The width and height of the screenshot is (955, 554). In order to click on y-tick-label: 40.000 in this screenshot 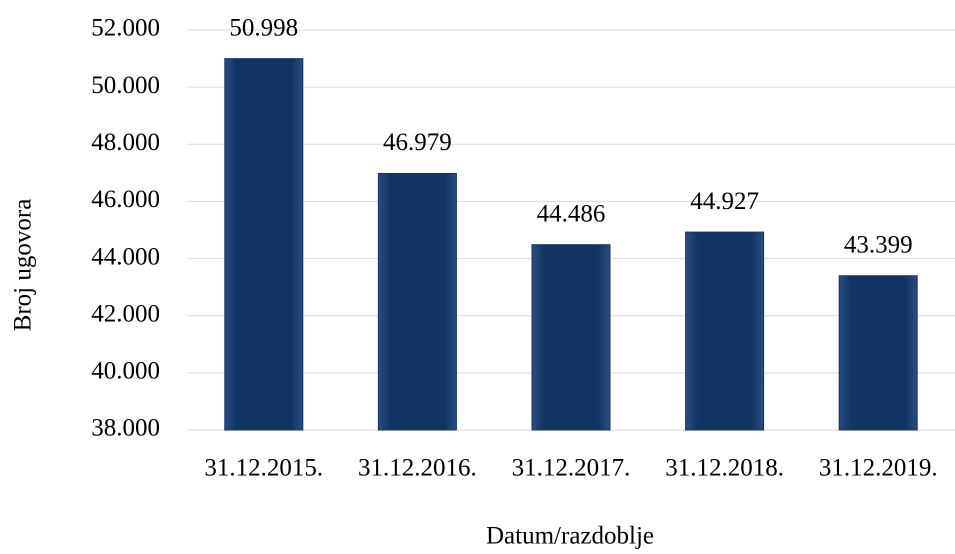, I will do `click(125, 371)`.